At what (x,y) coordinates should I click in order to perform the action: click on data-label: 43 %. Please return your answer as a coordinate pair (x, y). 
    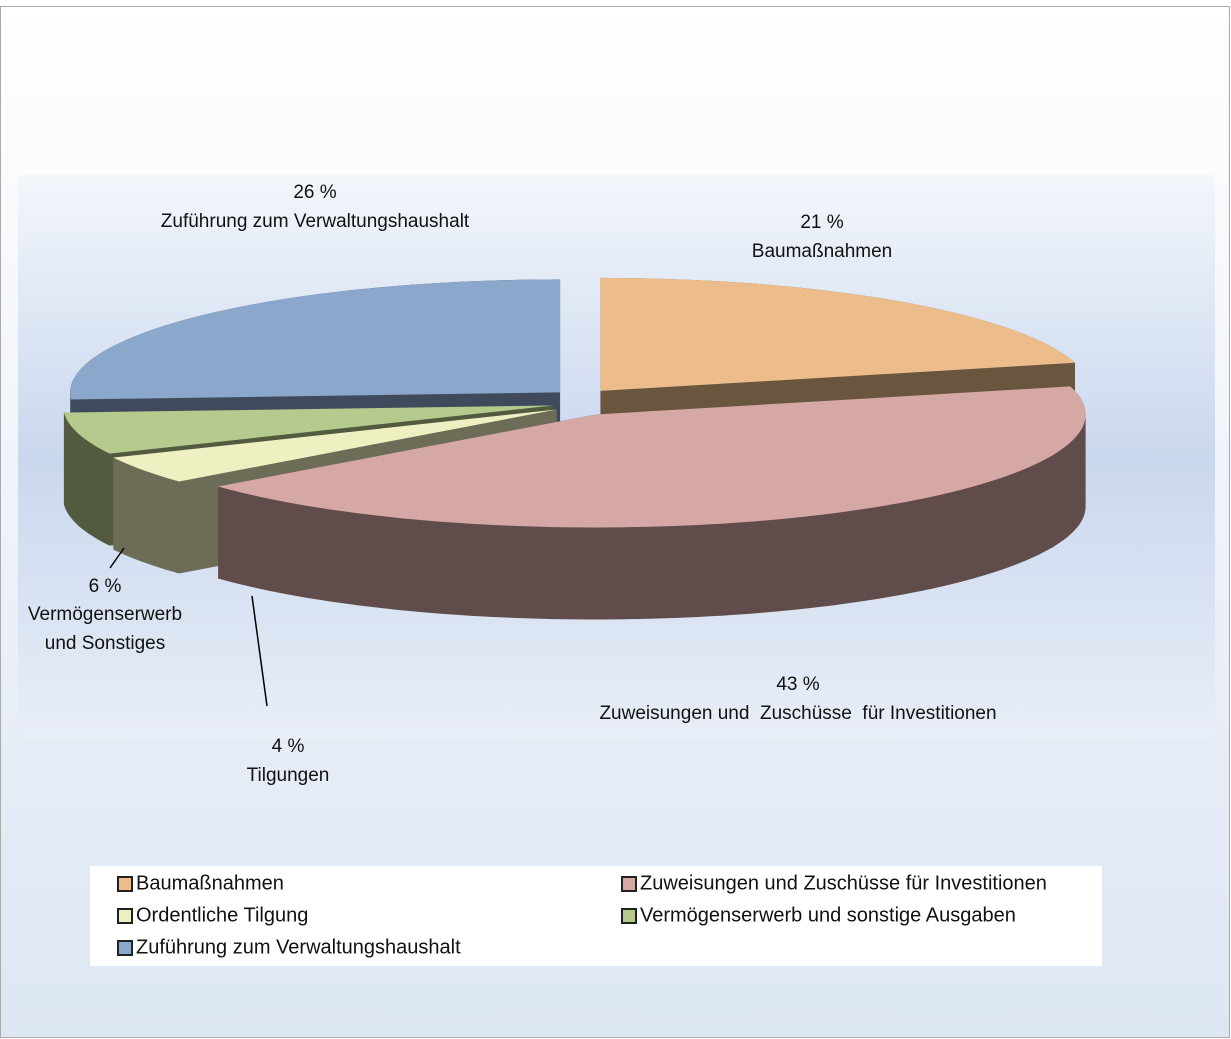
    Looking at the image, I should click on (797, 684).